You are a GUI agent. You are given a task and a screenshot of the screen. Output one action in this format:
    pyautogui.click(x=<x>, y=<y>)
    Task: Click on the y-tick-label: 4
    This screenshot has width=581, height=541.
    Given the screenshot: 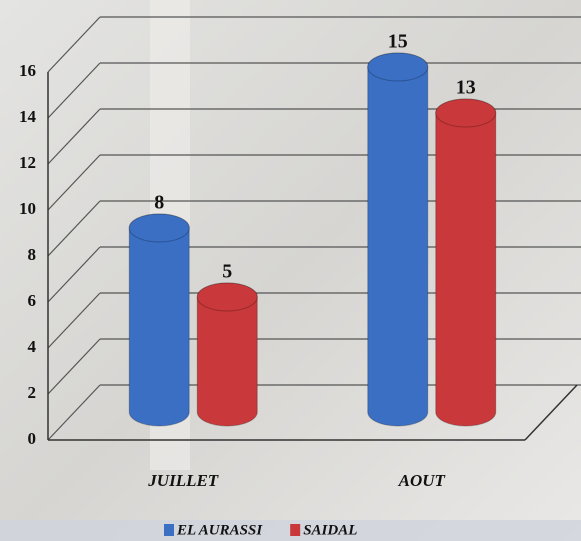 What is the action you would take?
    pyautogui.click(x=32, y=346)
    